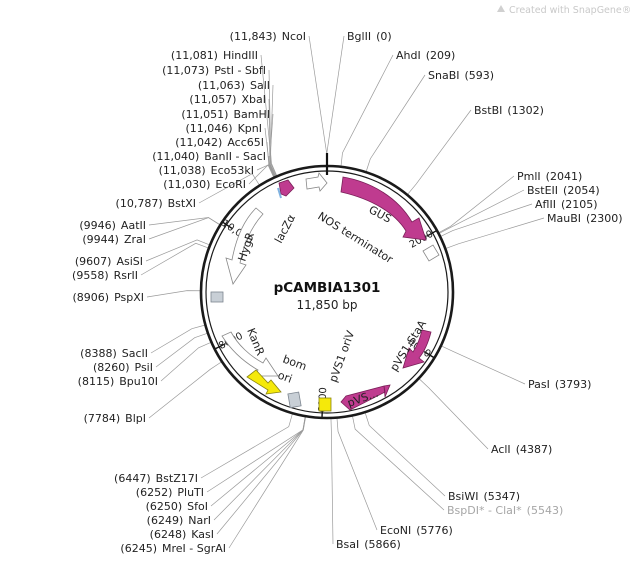  I want to click on site-label-6: (11,051) BamHI, so click(225, 114).